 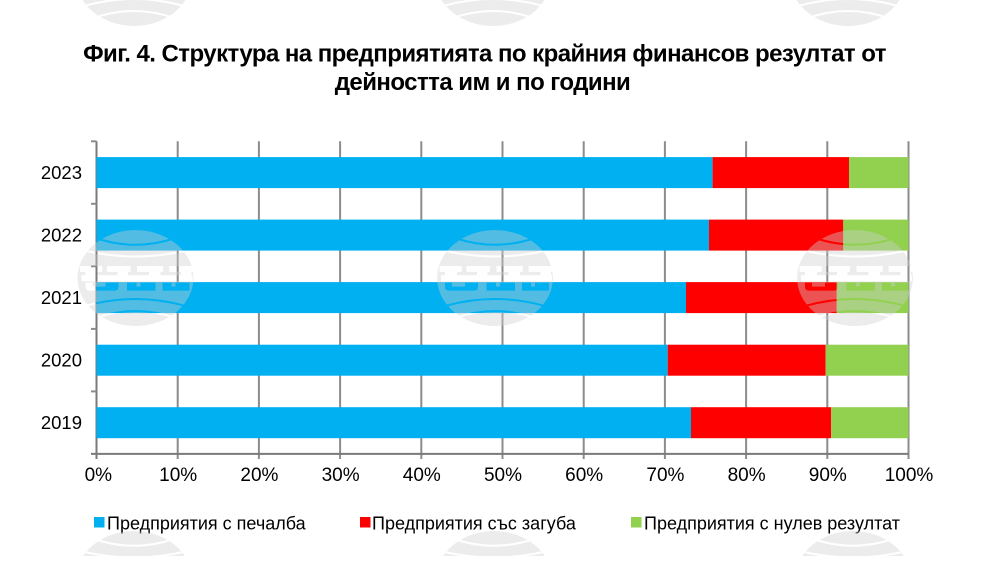 What do you see at coordinates (483, 82) in the screenshot?
I see `svg-text: дейността им и по години` at bounding box center [483, 82].